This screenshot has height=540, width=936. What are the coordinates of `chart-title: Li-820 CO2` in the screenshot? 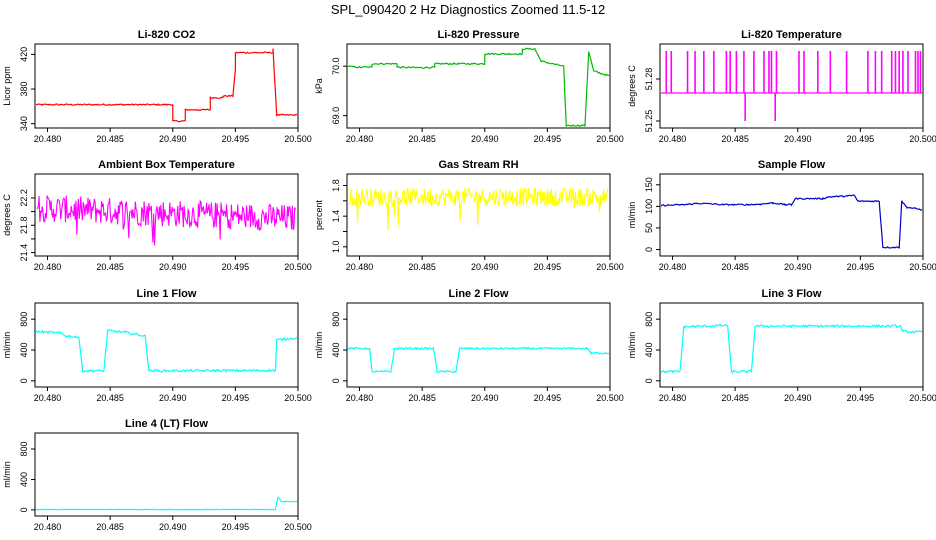 It's located at (166, 35).